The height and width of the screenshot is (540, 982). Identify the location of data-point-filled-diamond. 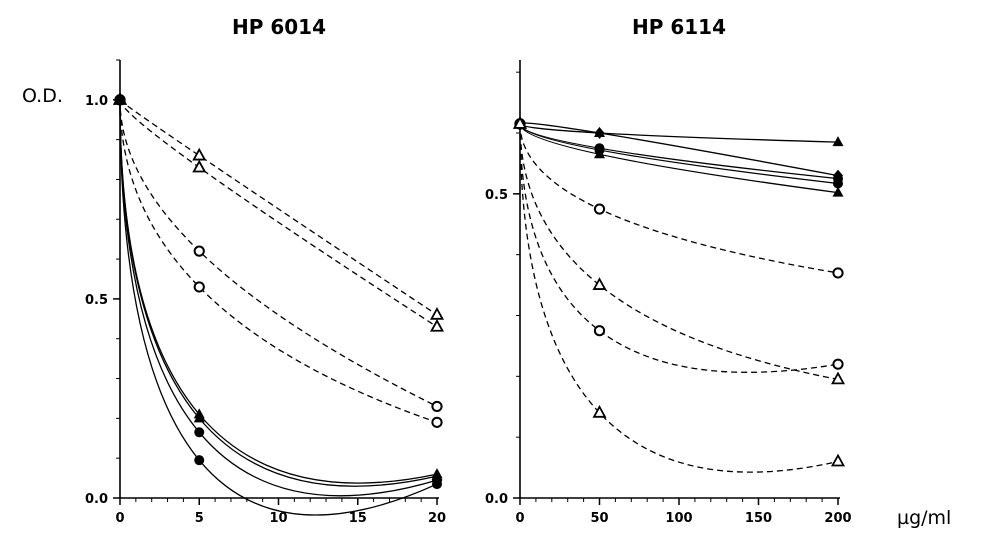
(599, 133).